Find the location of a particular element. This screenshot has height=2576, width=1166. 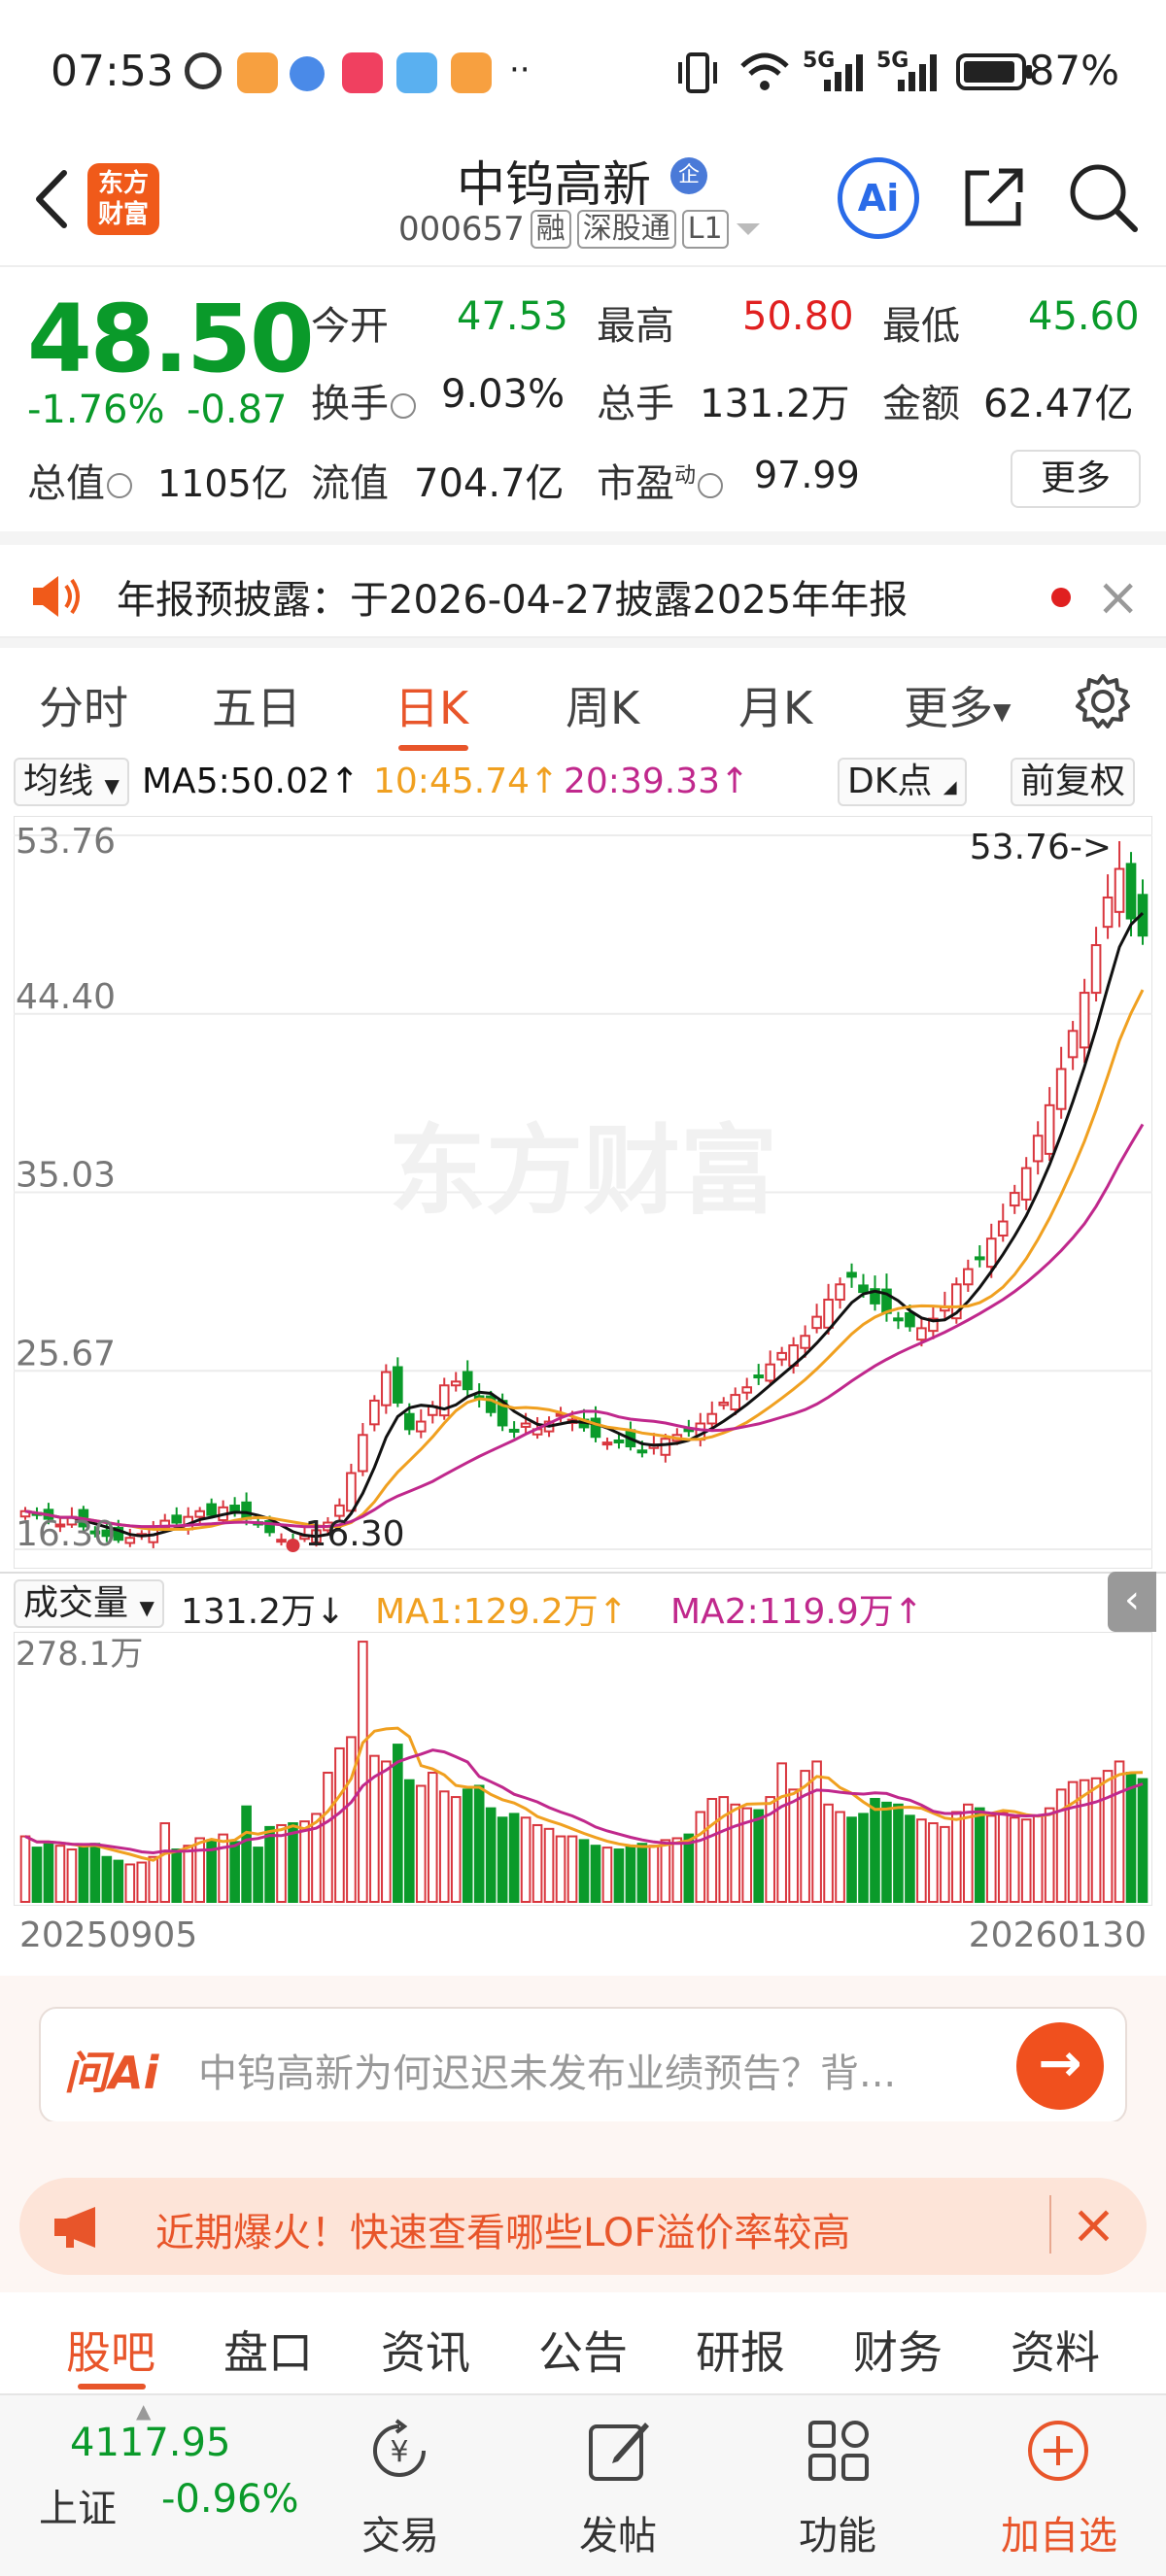

tab-financials: 财务 is located at coordinates (898, 2352).